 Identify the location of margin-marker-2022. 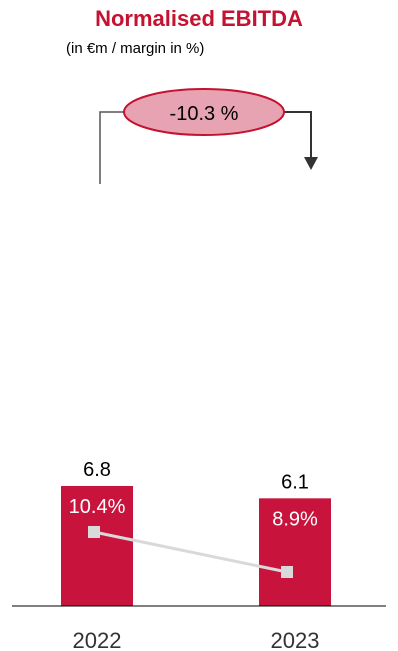
(94, 532).